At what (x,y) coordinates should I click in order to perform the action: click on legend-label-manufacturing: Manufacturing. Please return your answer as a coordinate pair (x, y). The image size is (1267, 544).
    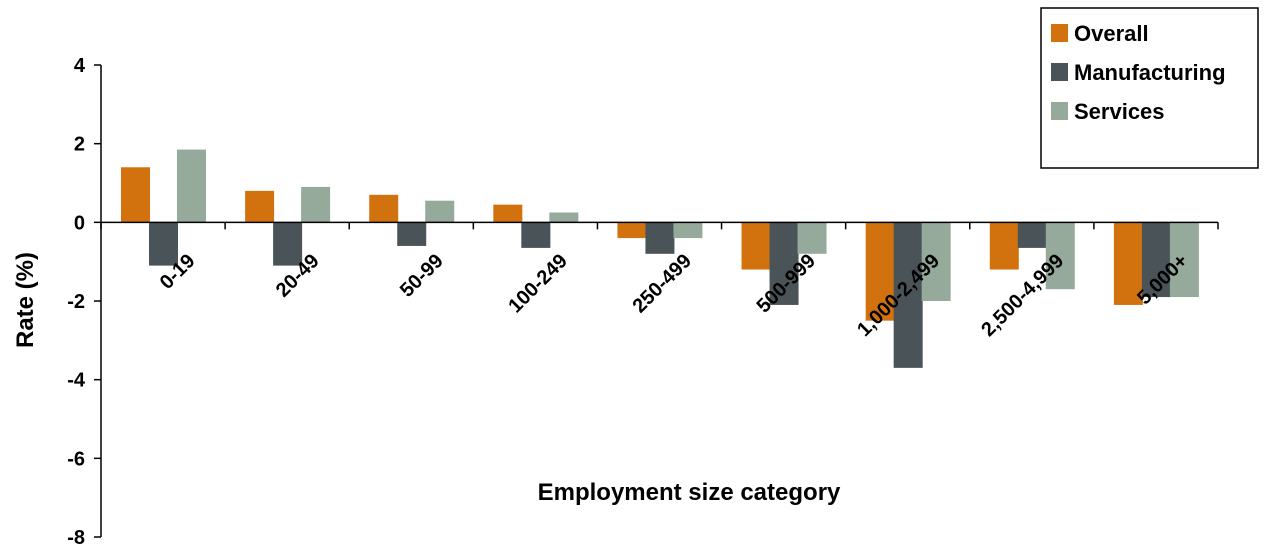
    Looking at the image, I should click on (1150, 72).